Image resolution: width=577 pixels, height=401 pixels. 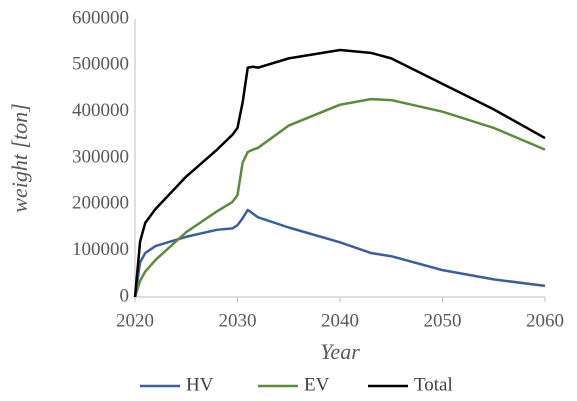 I want to click on x-tick-label: 2040, so click(x=340, y=320).